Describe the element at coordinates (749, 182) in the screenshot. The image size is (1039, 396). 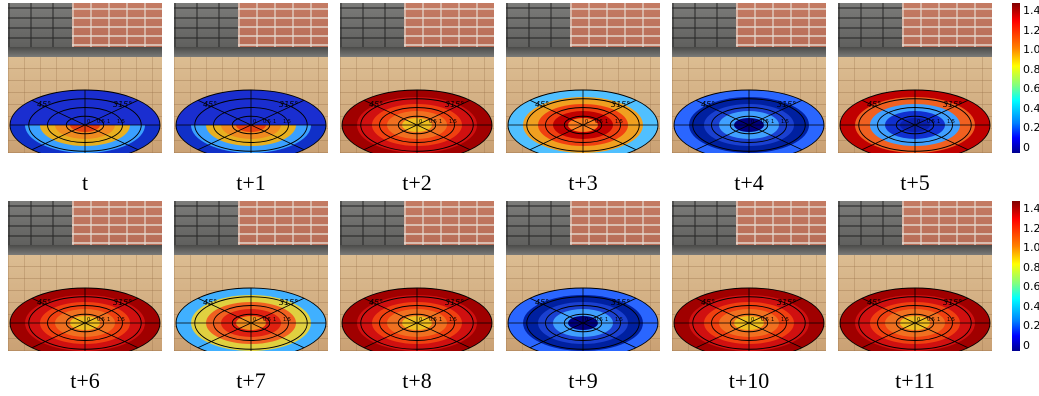
I see `frame-caption: t+4` at that location.